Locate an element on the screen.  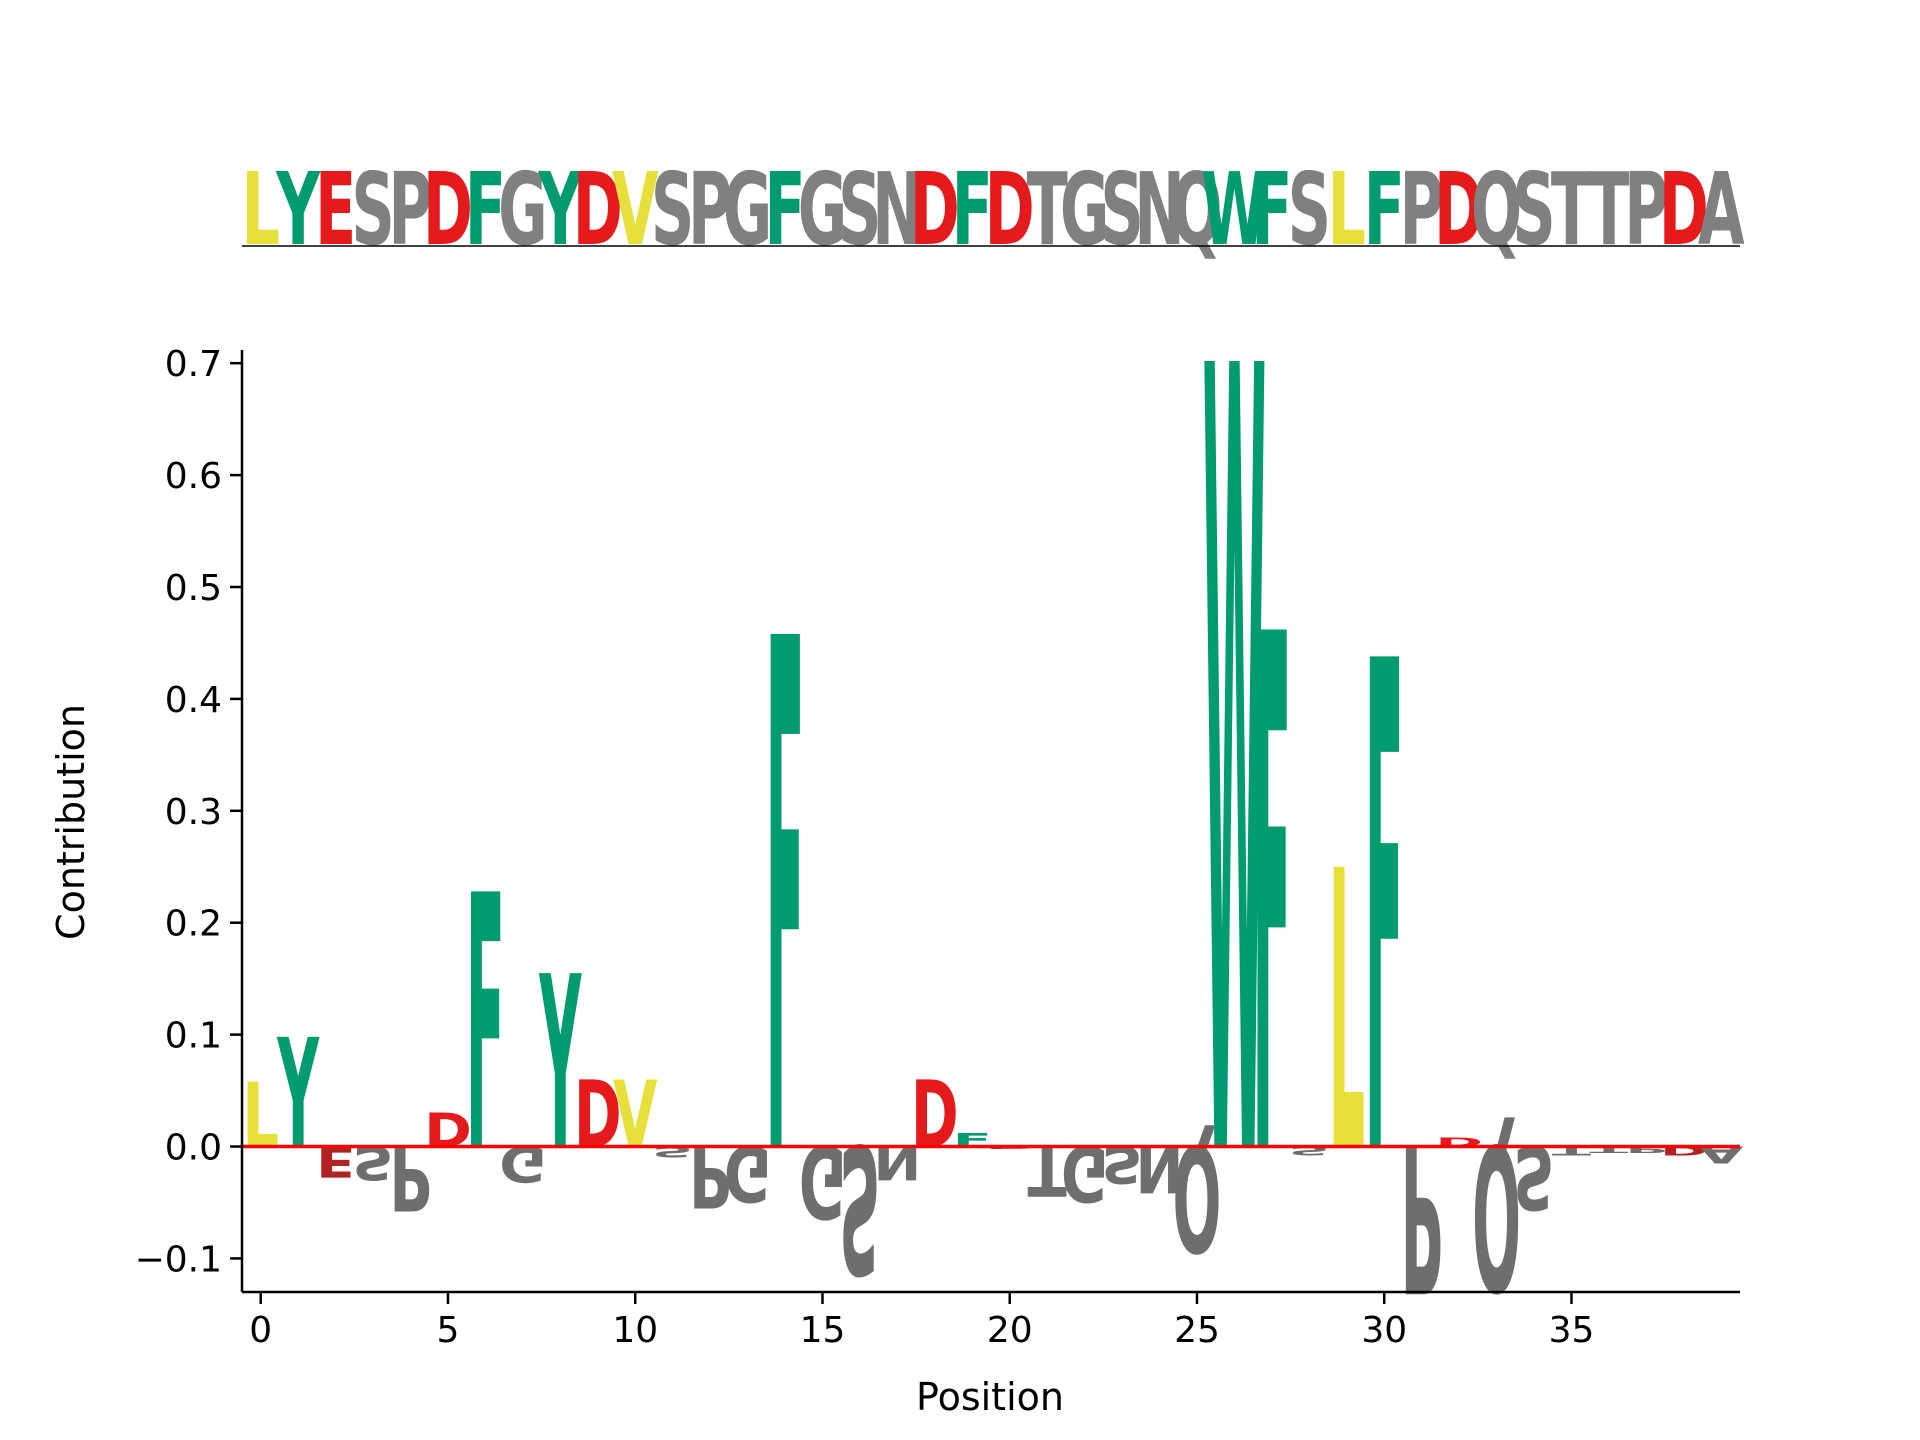
y-tick-label: 0.5 is located at coordinates (193, 588).